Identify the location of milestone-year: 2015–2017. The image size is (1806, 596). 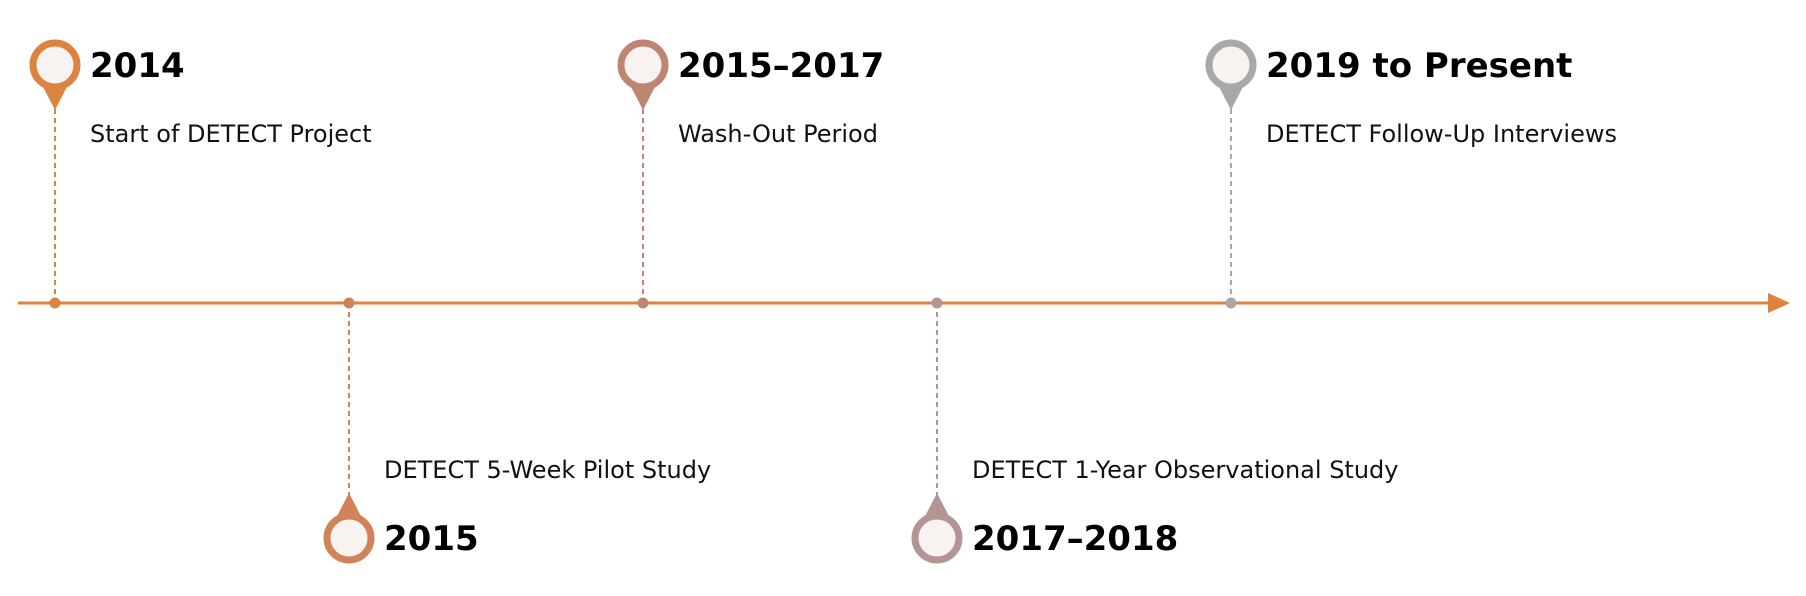
(781, 66).